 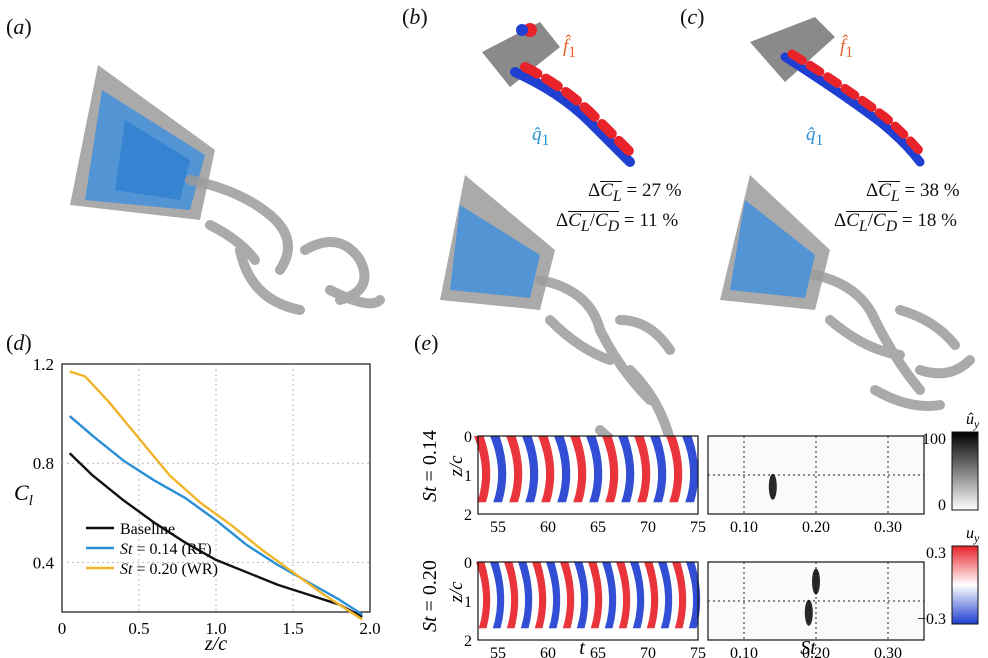 I want to click on panel-label-d: (d), so click(x=19, y=342).